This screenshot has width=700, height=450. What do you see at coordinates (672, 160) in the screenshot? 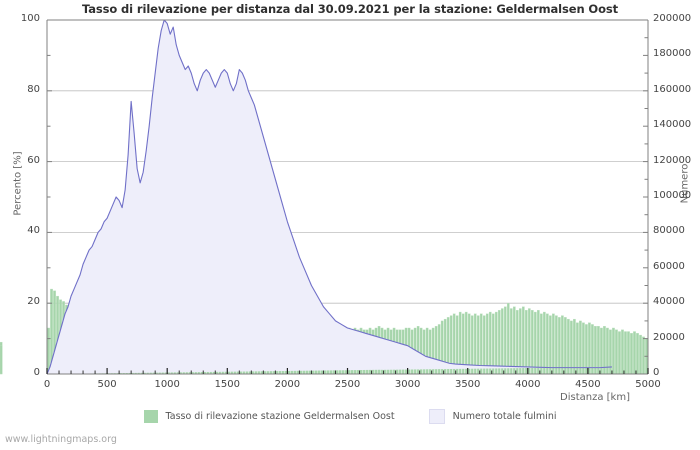
I see `y-tick-right-120000: 120000` at bounding box center [672, 160].